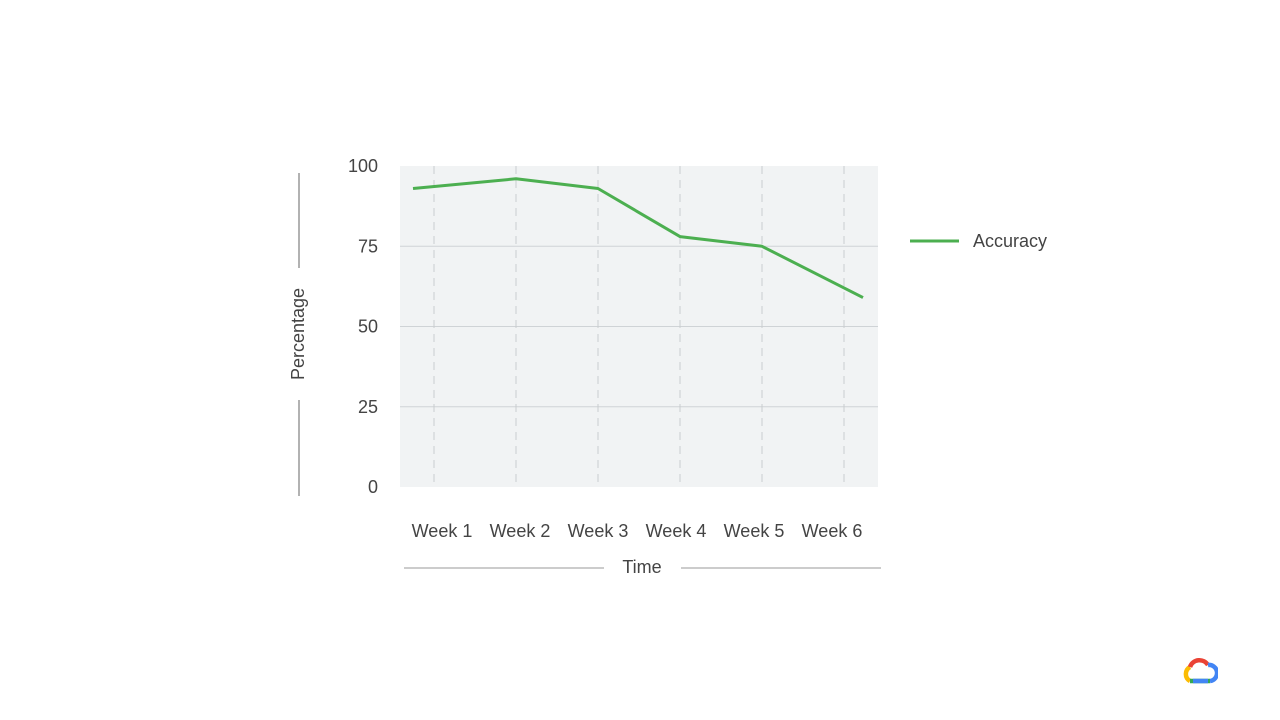 This screenshot has width=1280, height=720. What do you see at coordinates (363, 166) in the screenshot?
I see `y-tick-label: 100` at bounding box center [363, 166].